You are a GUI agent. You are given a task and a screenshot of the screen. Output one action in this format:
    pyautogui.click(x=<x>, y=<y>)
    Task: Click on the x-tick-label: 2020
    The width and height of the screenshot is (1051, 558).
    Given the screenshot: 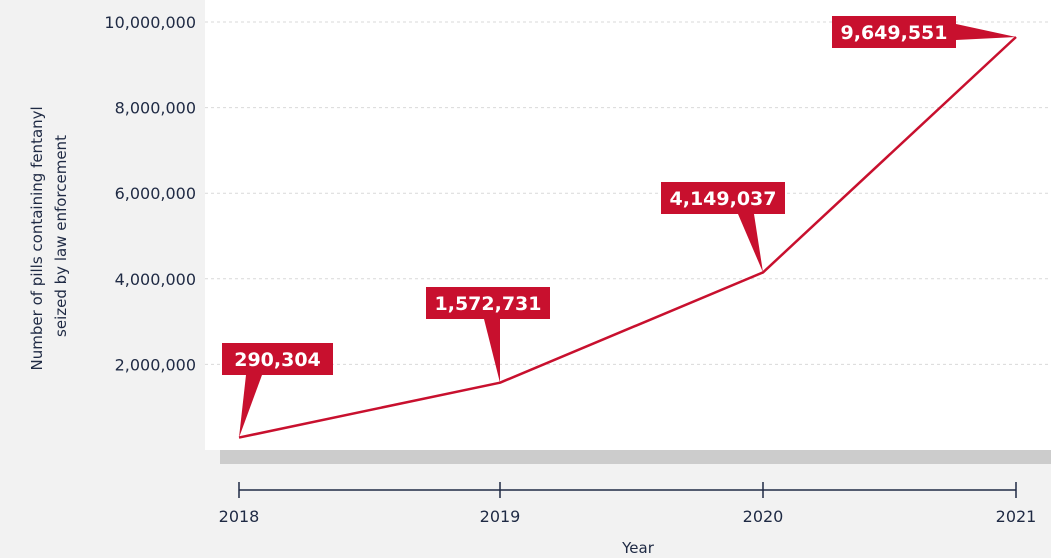 What is the action you would take?
    pyautogui.click(x=763, y=516)
    